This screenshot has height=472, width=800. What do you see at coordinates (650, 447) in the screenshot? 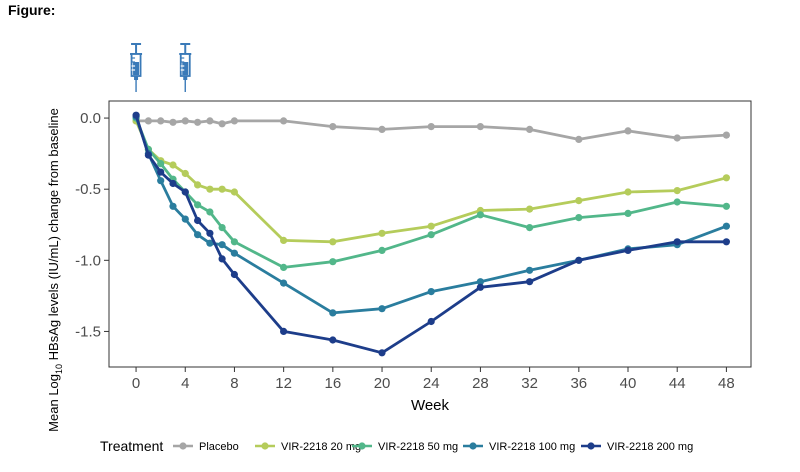
I see `legend-label: VIR-2218 200 mg` at bounding box center [650, 447].